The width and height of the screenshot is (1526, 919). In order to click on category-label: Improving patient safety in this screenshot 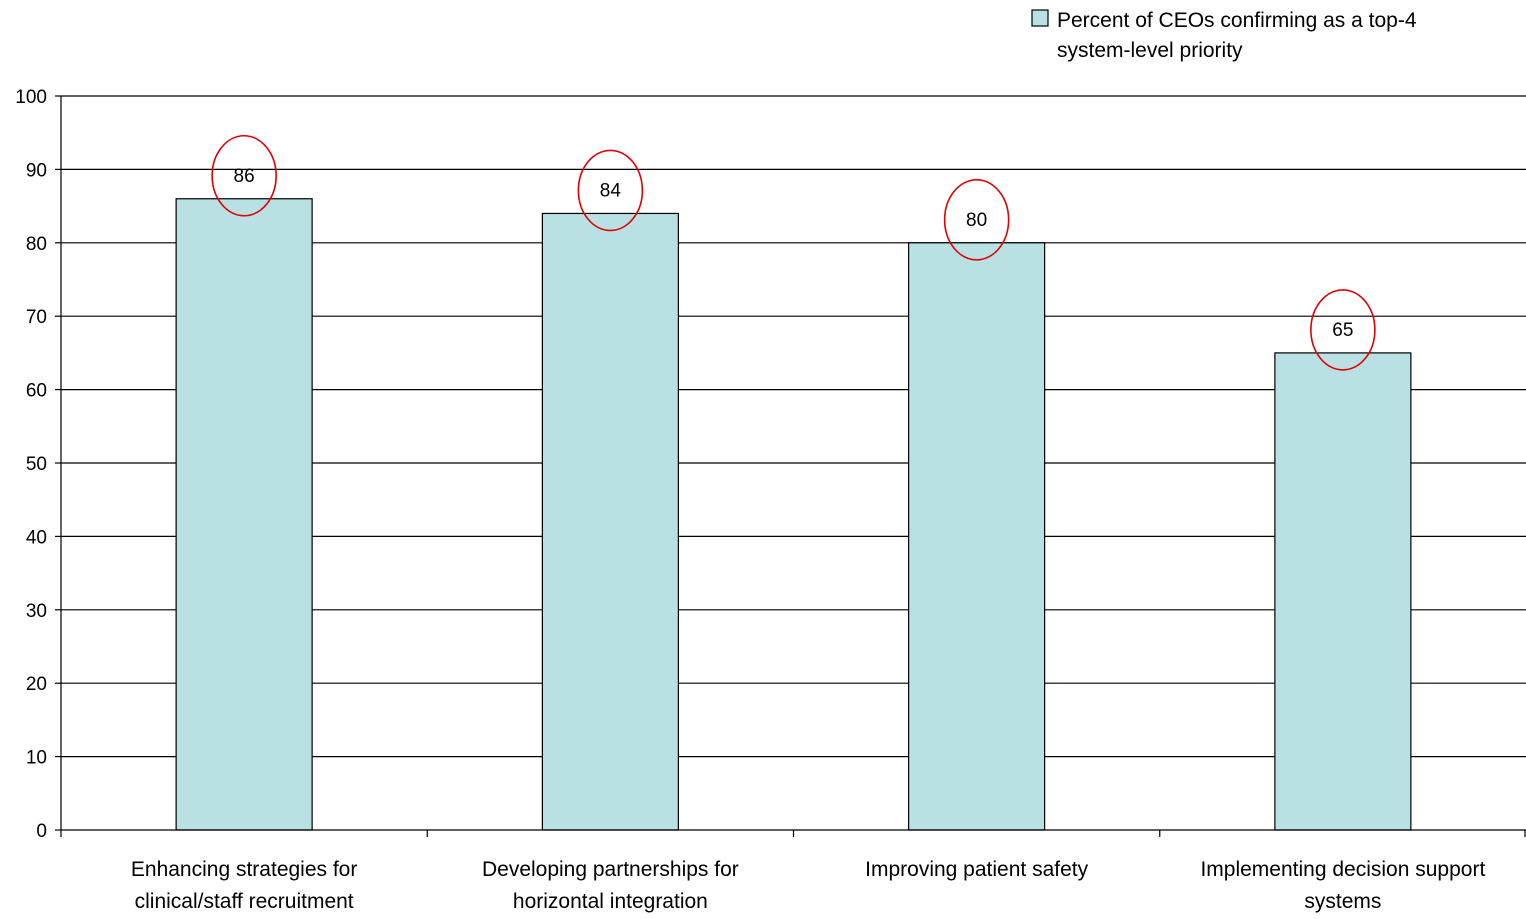, I will do `click(976, 869)`.